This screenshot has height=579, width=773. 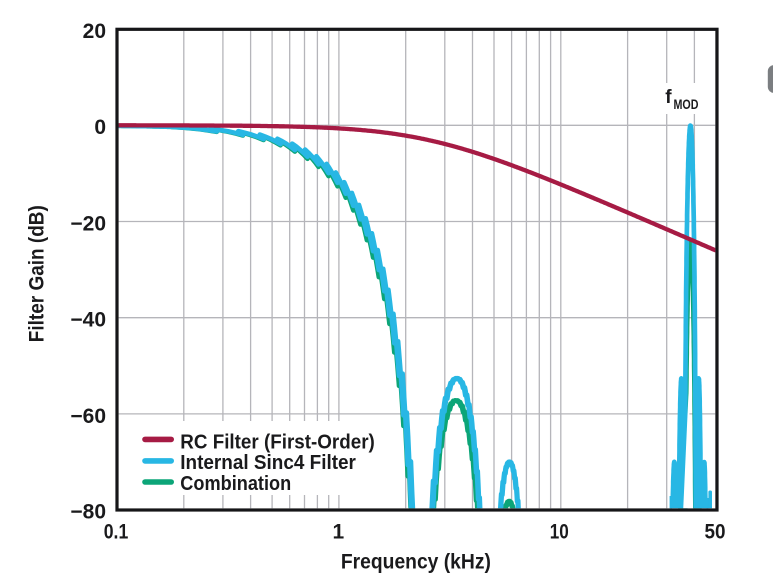 I want to click on svg-text: 0, so click(x=100, y=127).